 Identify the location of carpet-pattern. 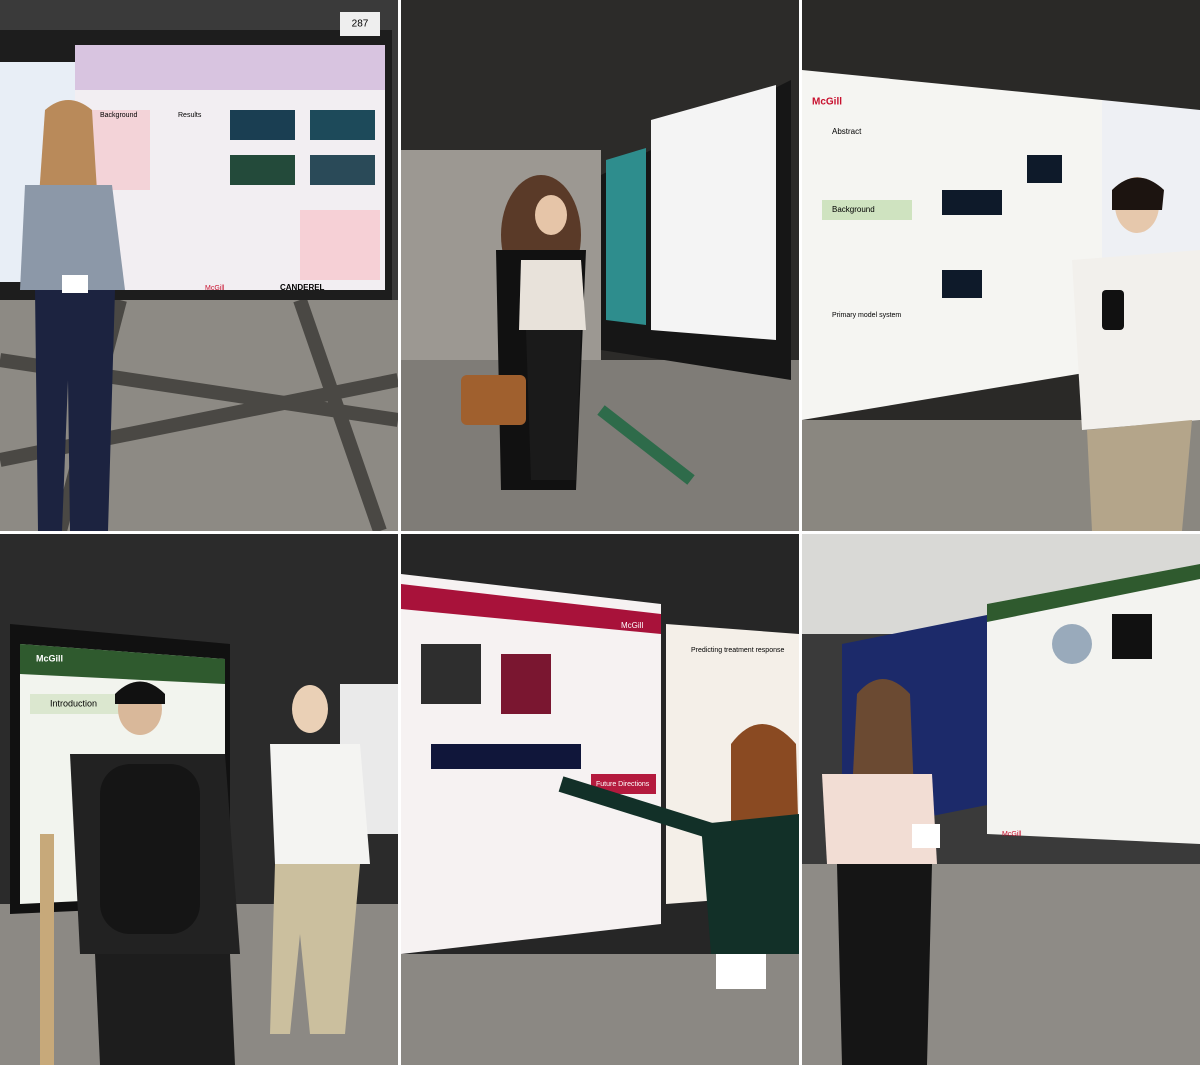
(199, 414).